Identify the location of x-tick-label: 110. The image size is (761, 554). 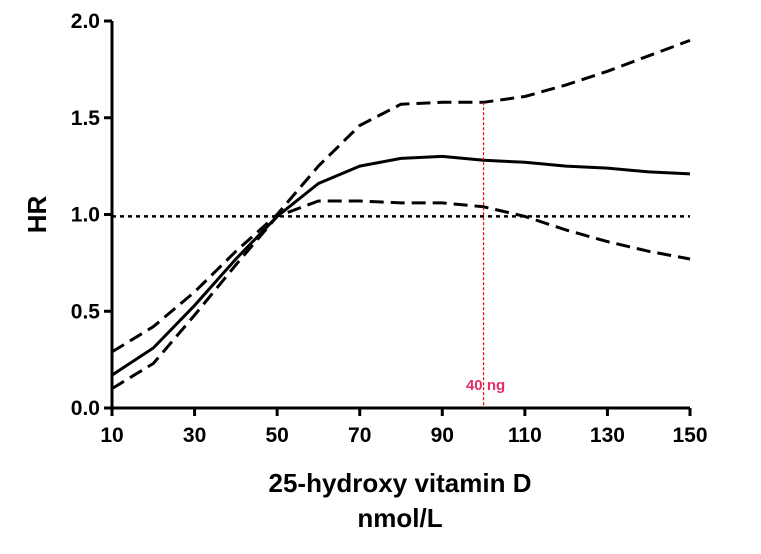
(525, 435).